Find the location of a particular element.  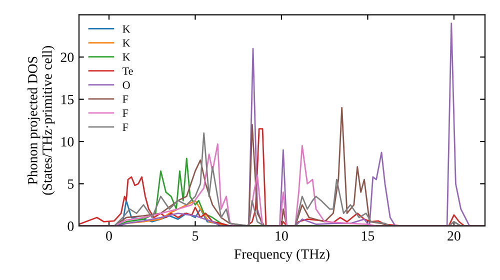

x-tick-label: 20 is located at coordinates (454, 236).